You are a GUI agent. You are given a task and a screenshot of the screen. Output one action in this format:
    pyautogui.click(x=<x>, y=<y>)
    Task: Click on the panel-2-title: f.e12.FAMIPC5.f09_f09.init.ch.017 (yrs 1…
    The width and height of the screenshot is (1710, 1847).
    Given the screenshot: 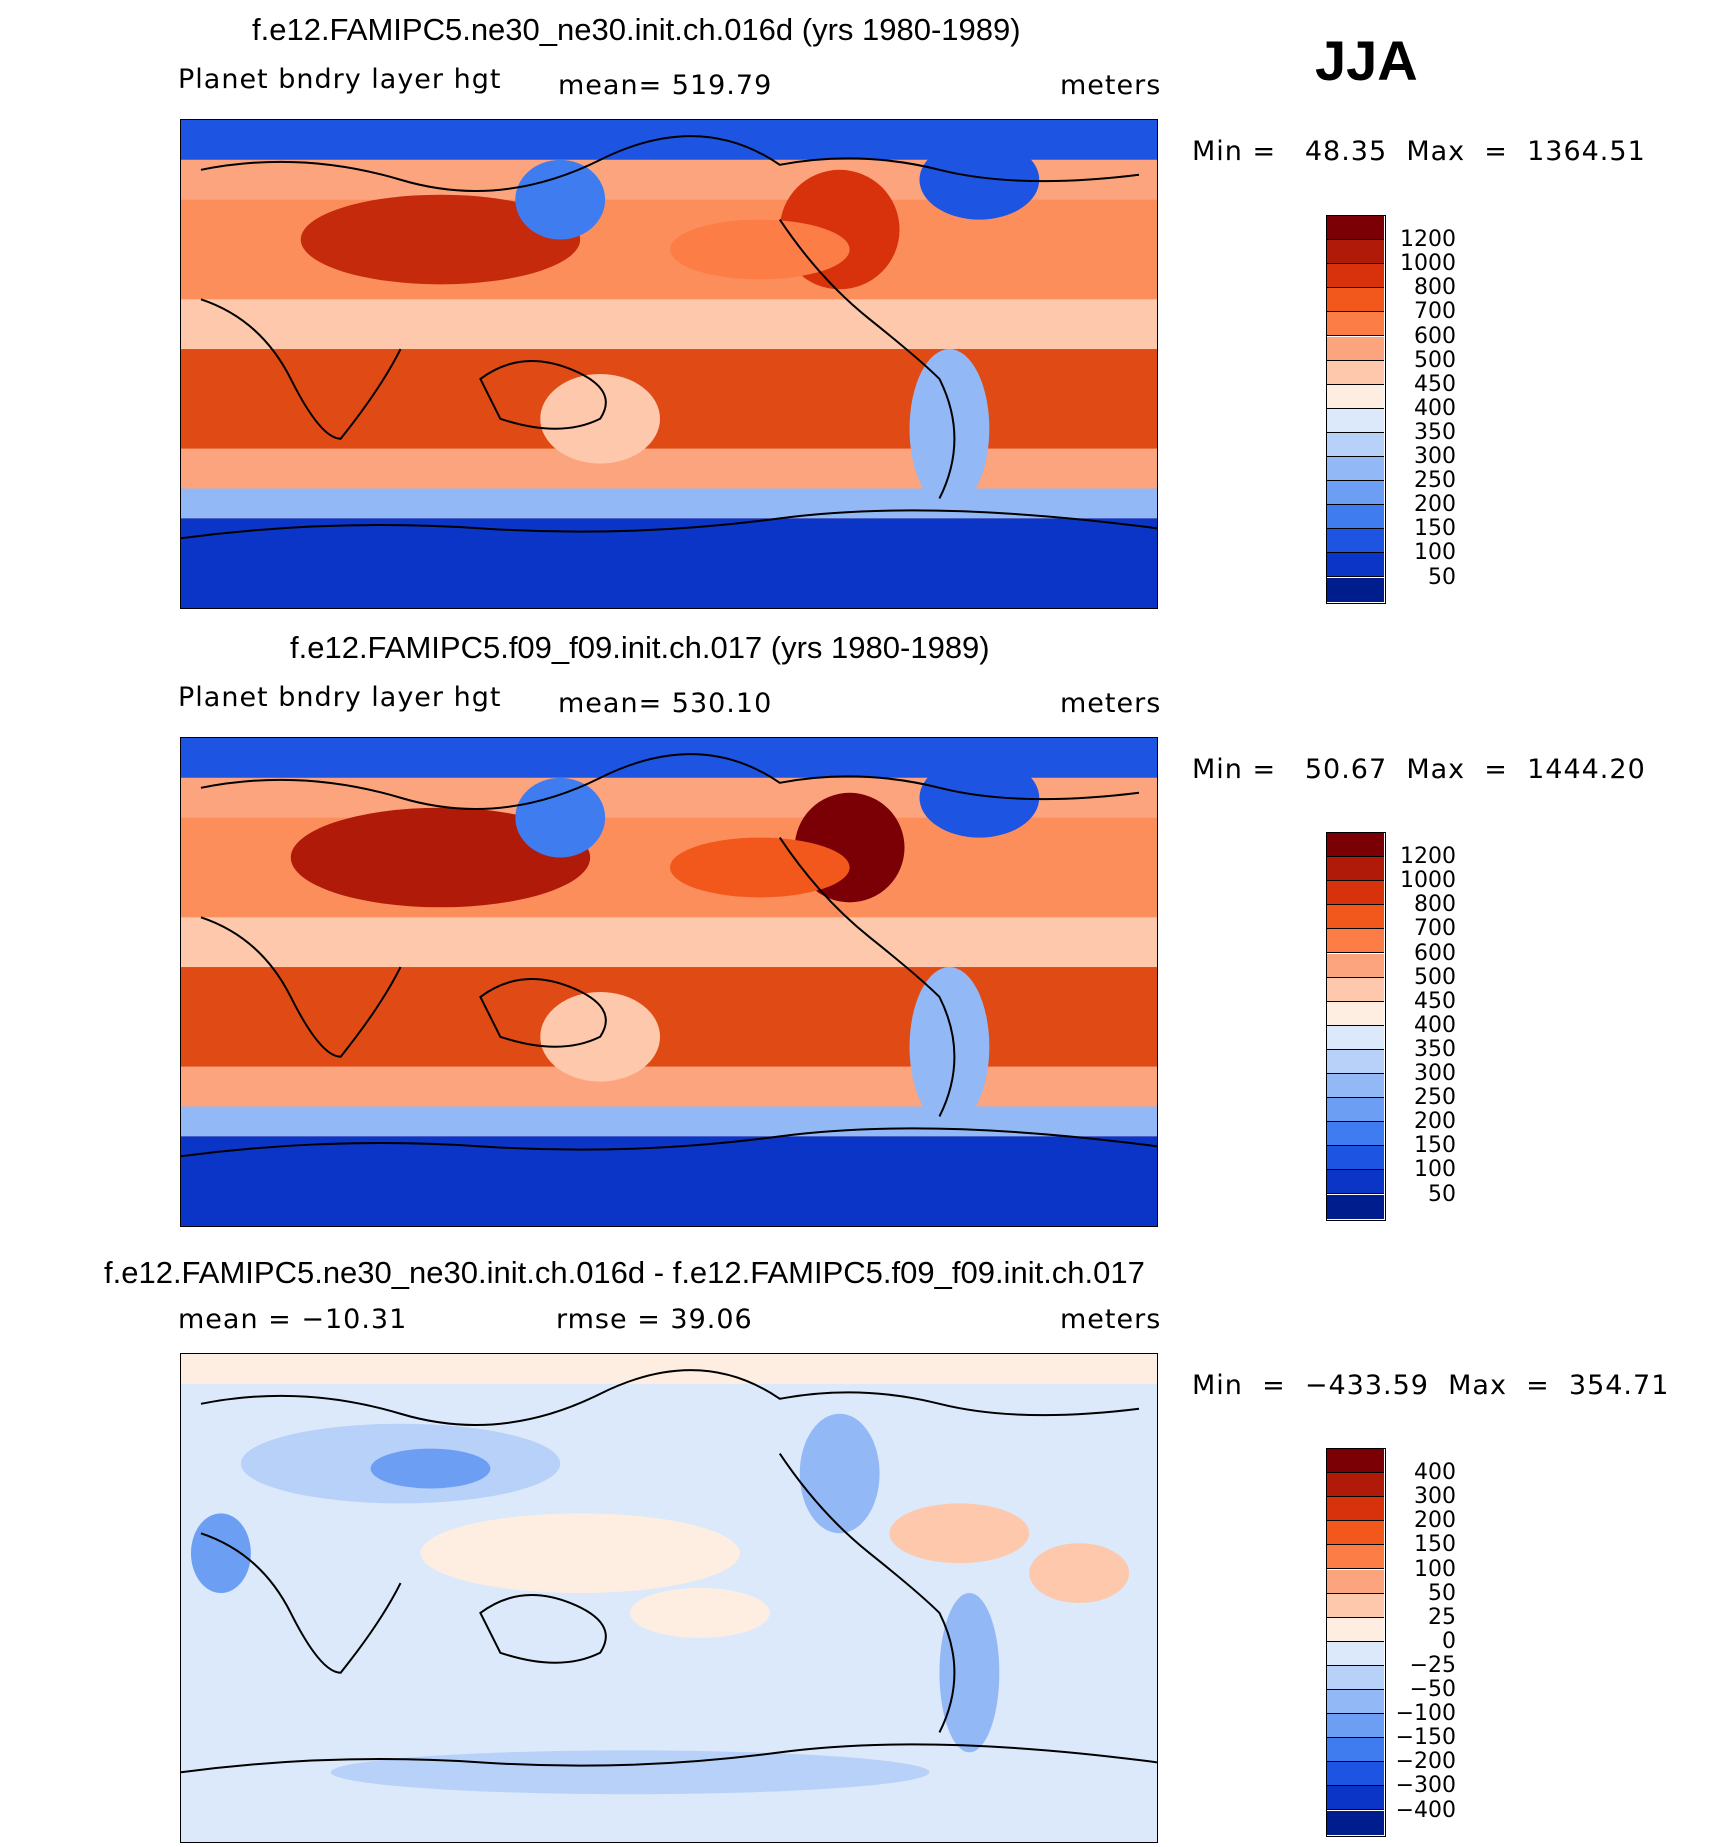 What is the action you would take?
    pyautogui.click(x=640, y=647)
    